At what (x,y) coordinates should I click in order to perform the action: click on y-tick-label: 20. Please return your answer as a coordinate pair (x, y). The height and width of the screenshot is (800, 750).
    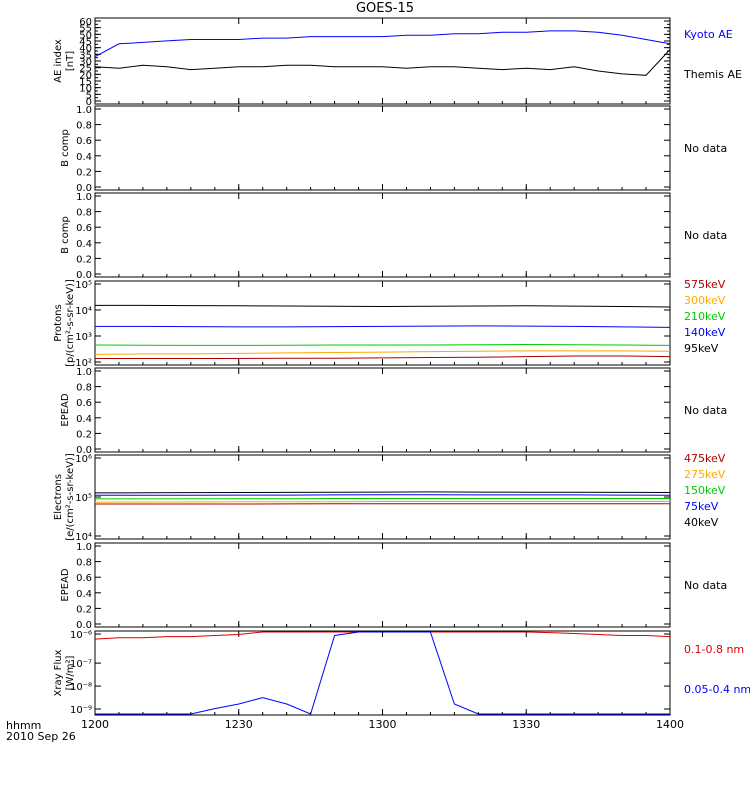
    Looking at the image, I should click on (85, 75).